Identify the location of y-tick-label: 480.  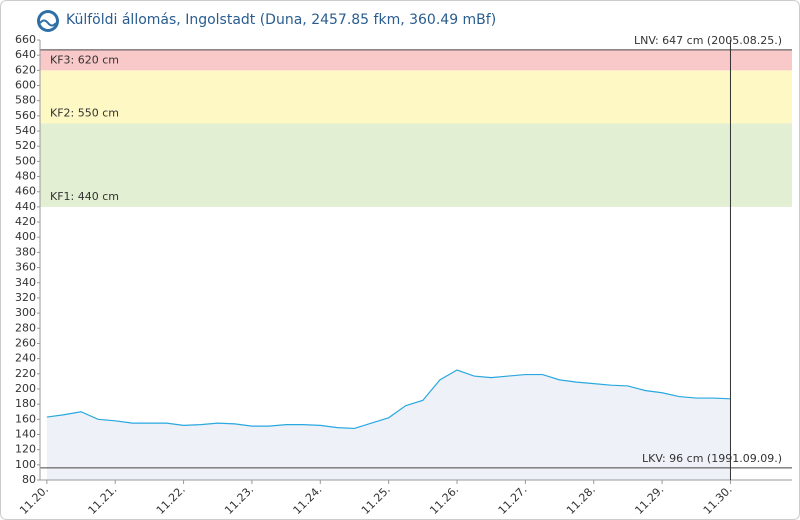
(25, 176).